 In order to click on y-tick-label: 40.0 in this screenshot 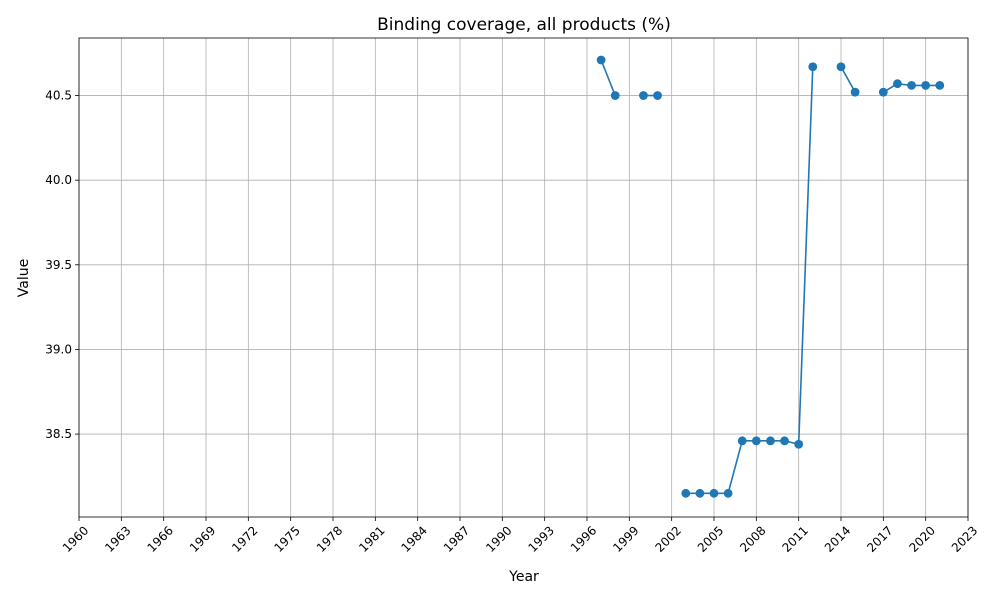, I will do `click(58, 180)`.